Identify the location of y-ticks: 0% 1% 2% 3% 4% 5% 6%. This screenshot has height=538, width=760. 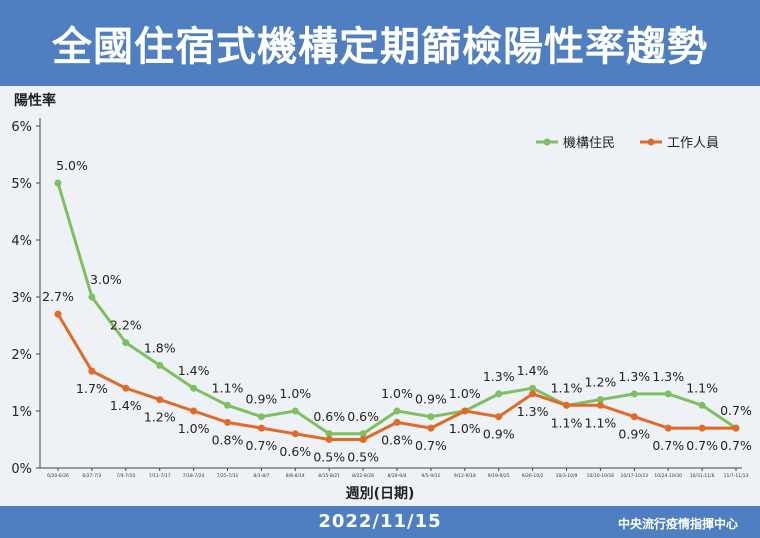
(25, 298).